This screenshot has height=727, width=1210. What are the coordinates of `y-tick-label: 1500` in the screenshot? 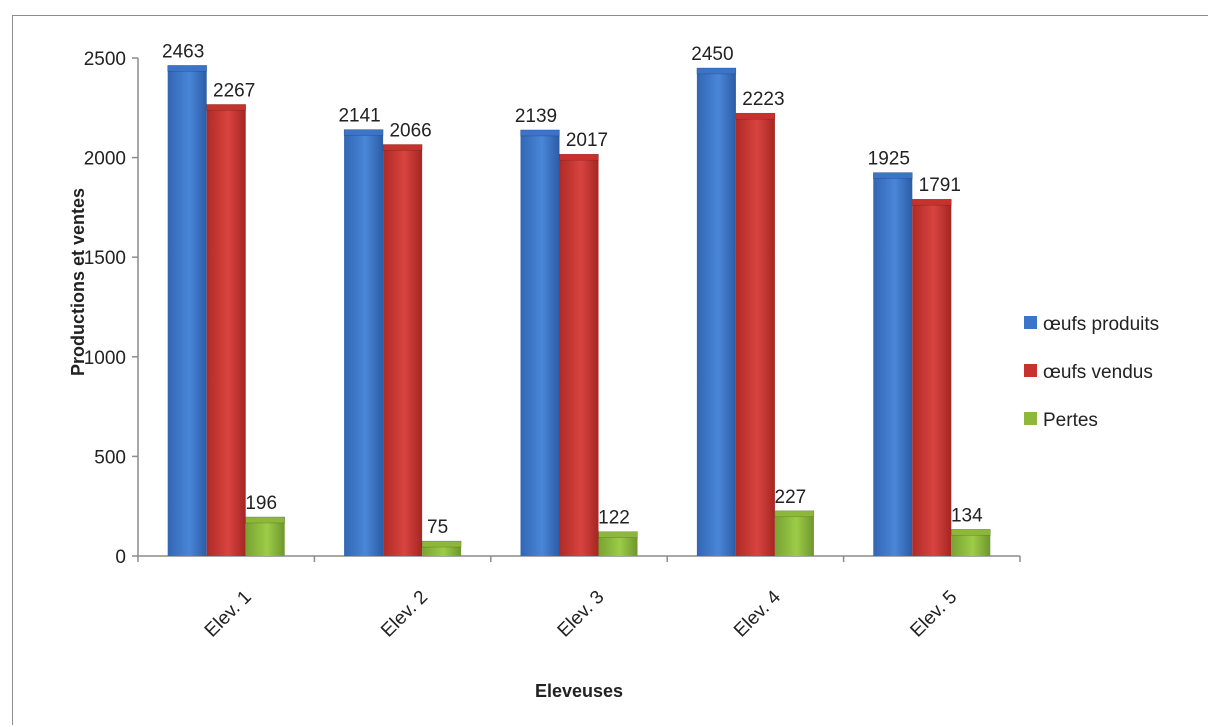 It's located at (105, 258).